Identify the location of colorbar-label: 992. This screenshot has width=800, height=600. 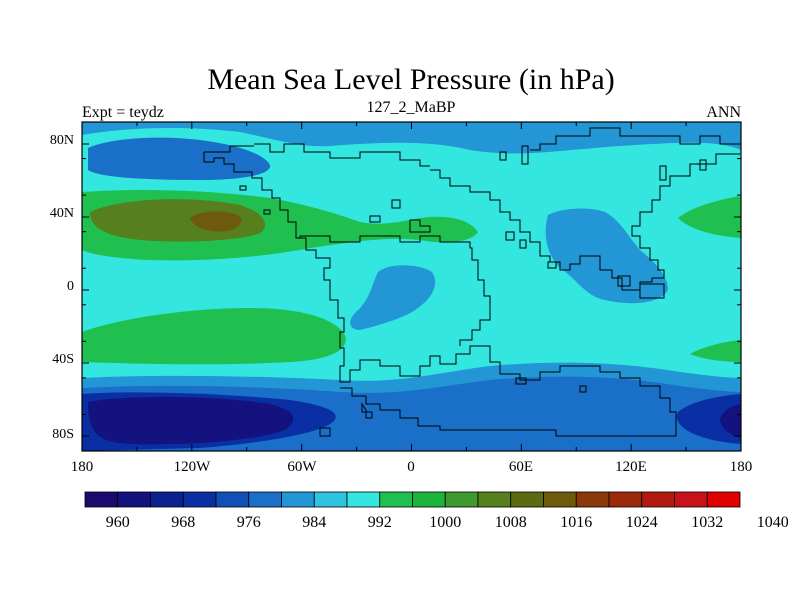
(380, 522).